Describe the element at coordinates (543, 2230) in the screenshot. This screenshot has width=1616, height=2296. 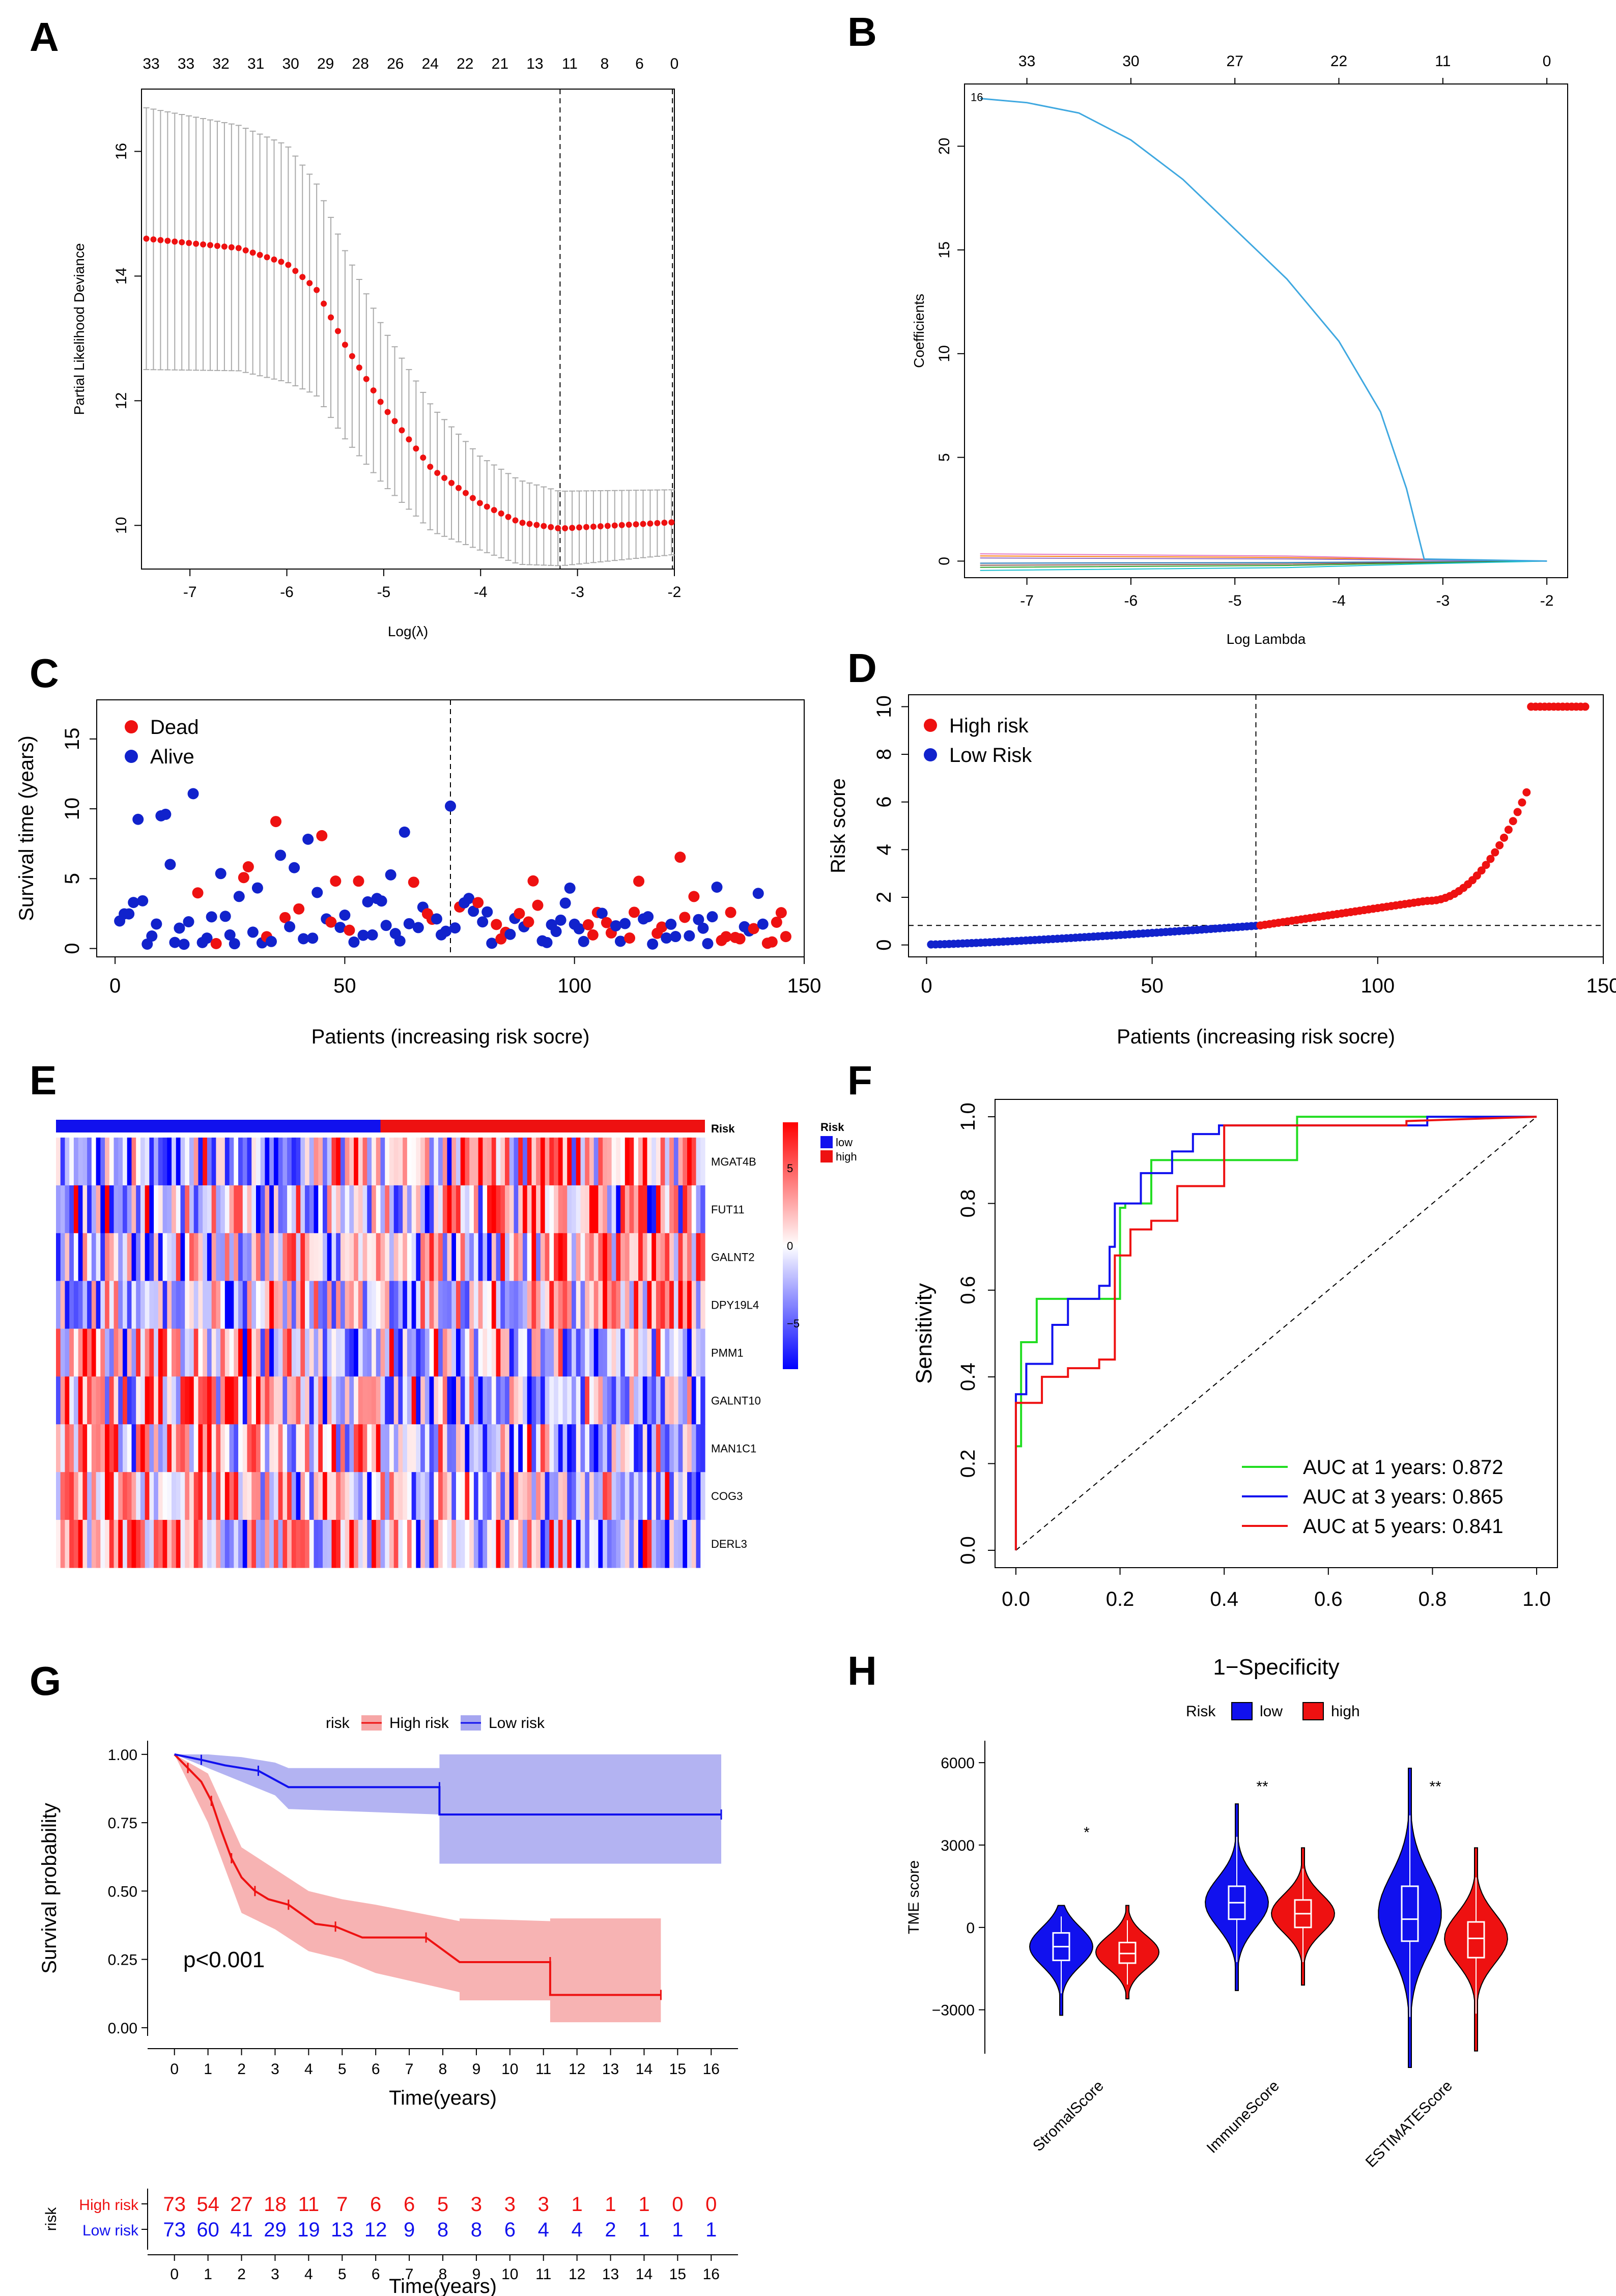
I see `risk-table-count: 4` at that location.